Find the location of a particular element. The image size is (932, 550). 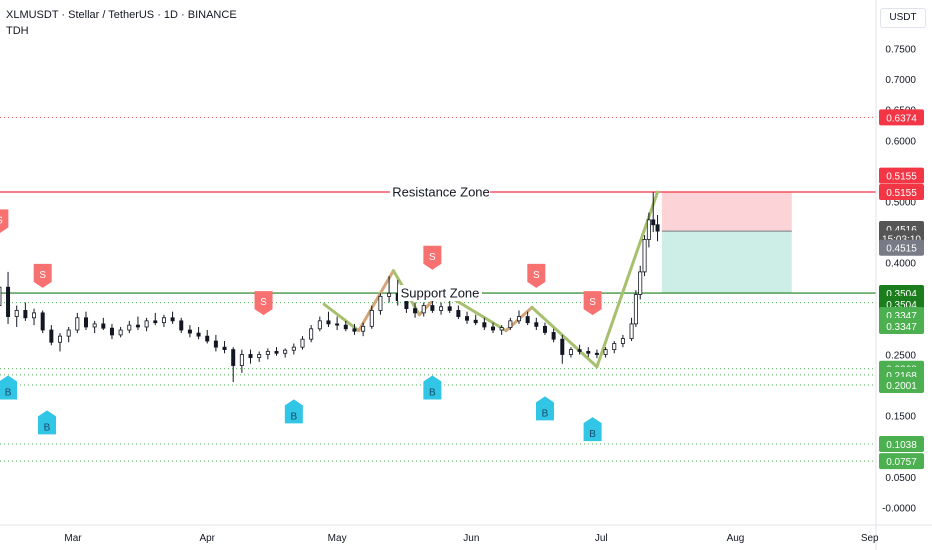

x-tick-label: Sep is located at coordinates (870, 538).